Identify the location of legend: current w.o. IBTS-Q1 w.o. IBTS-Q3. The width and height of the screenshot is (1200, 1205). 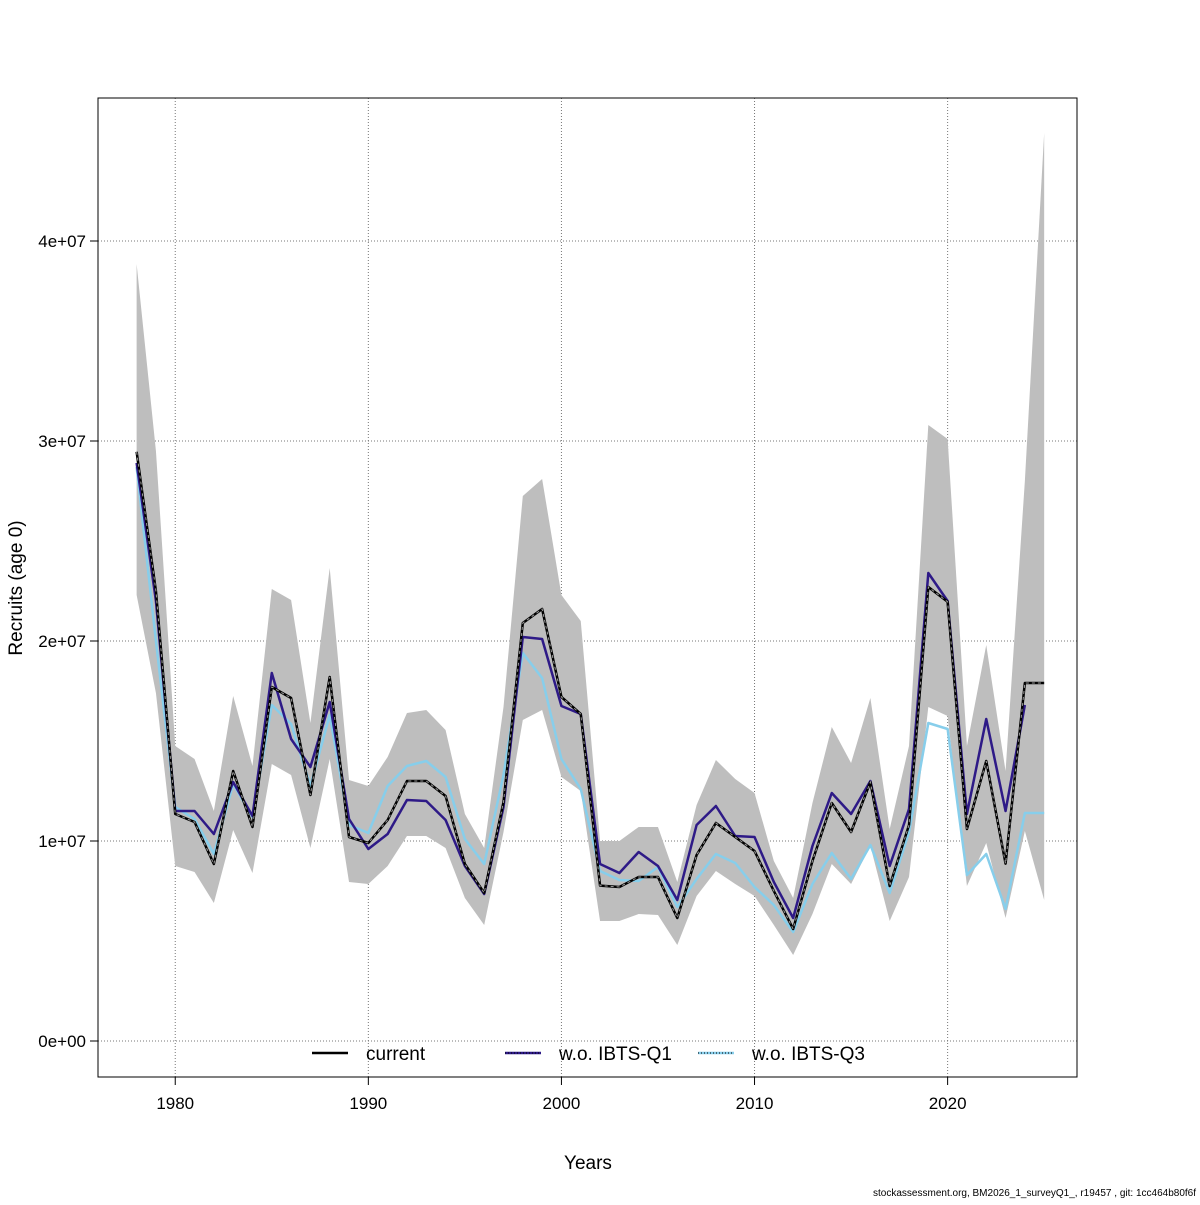
(588, 1054).